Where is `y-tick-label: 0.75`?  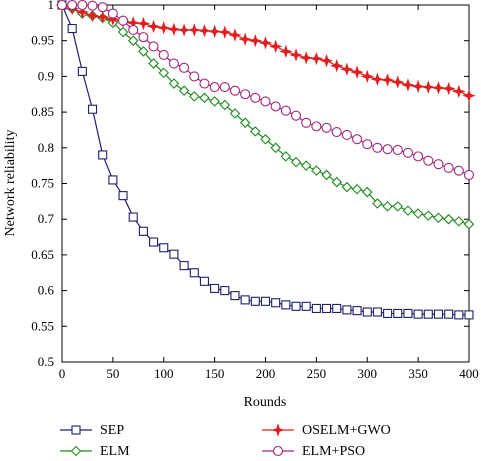 y-tick-label: 0.75 is located at coordinates (42, 183).